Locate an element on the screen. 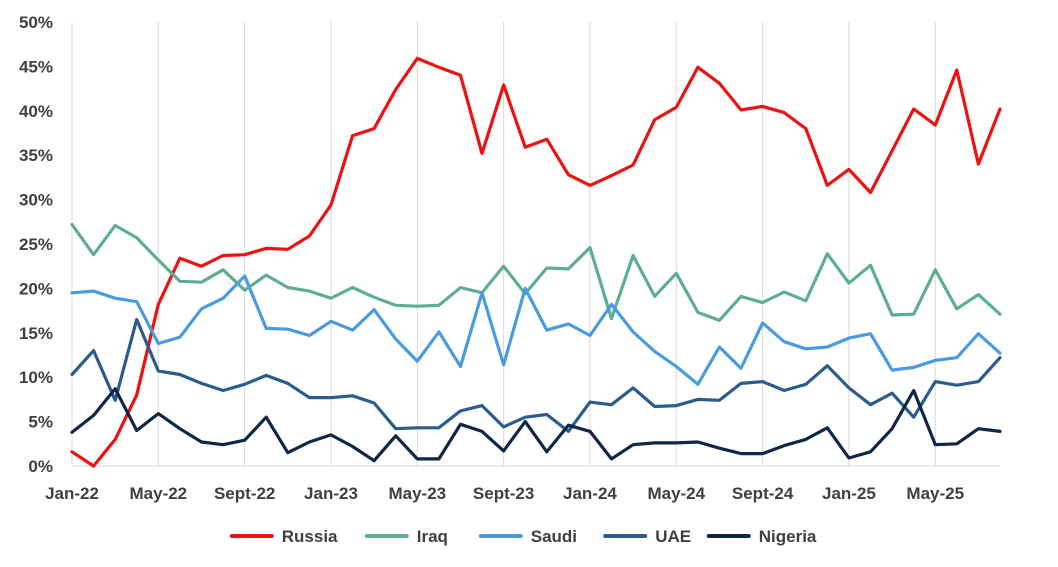 The height and width of the screenshot is (567, 1058). x-tick-label: Sept-24 is located at coordinates (763, 493).